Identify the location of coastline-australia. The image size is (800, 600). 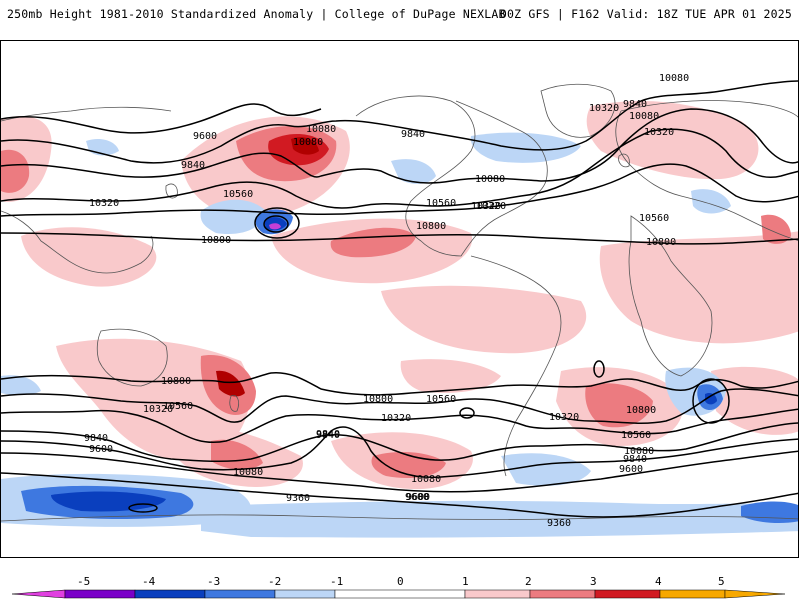
(132, 357).